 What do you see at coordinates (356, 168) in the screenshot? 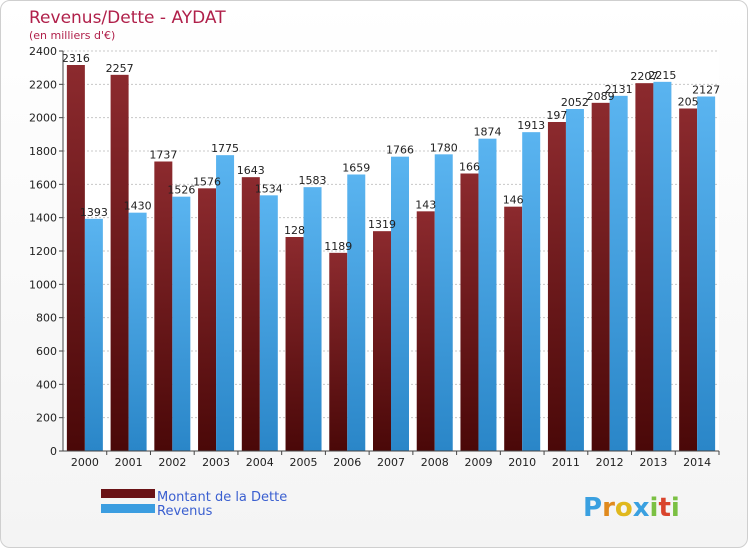
I see `data-label-revenus: 1659` at bounding box center [356, 168].